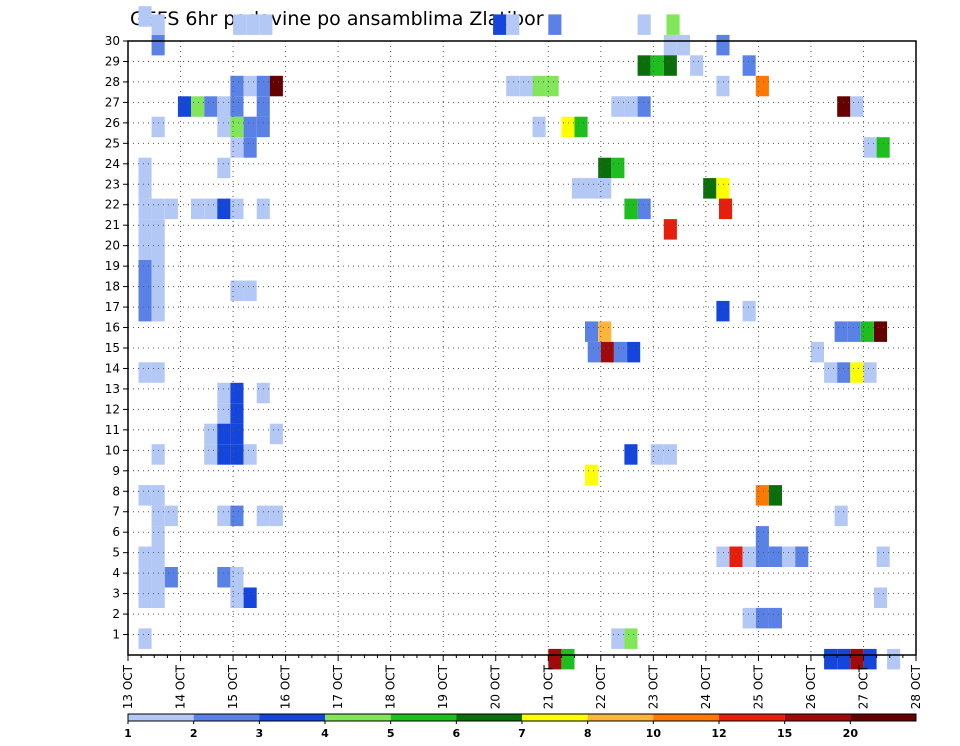  What do you see at coordinates (653, 686) in the screenshot?
I see `x-tick-label: 23 OCT` at bounding box center [653, 686].